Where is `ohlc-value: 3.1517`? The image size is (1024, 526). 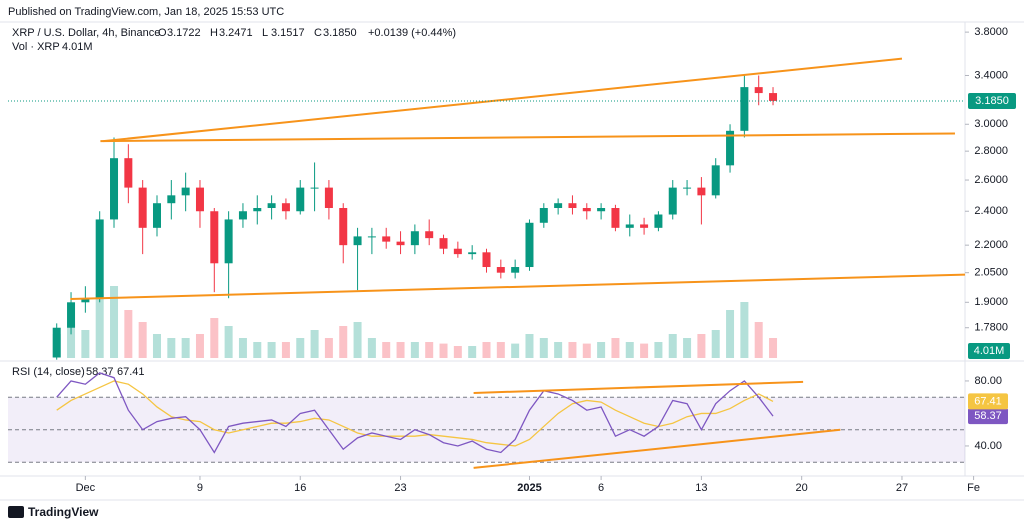 ohlc-value: 3.1517 is located at coordinates (288, 33).